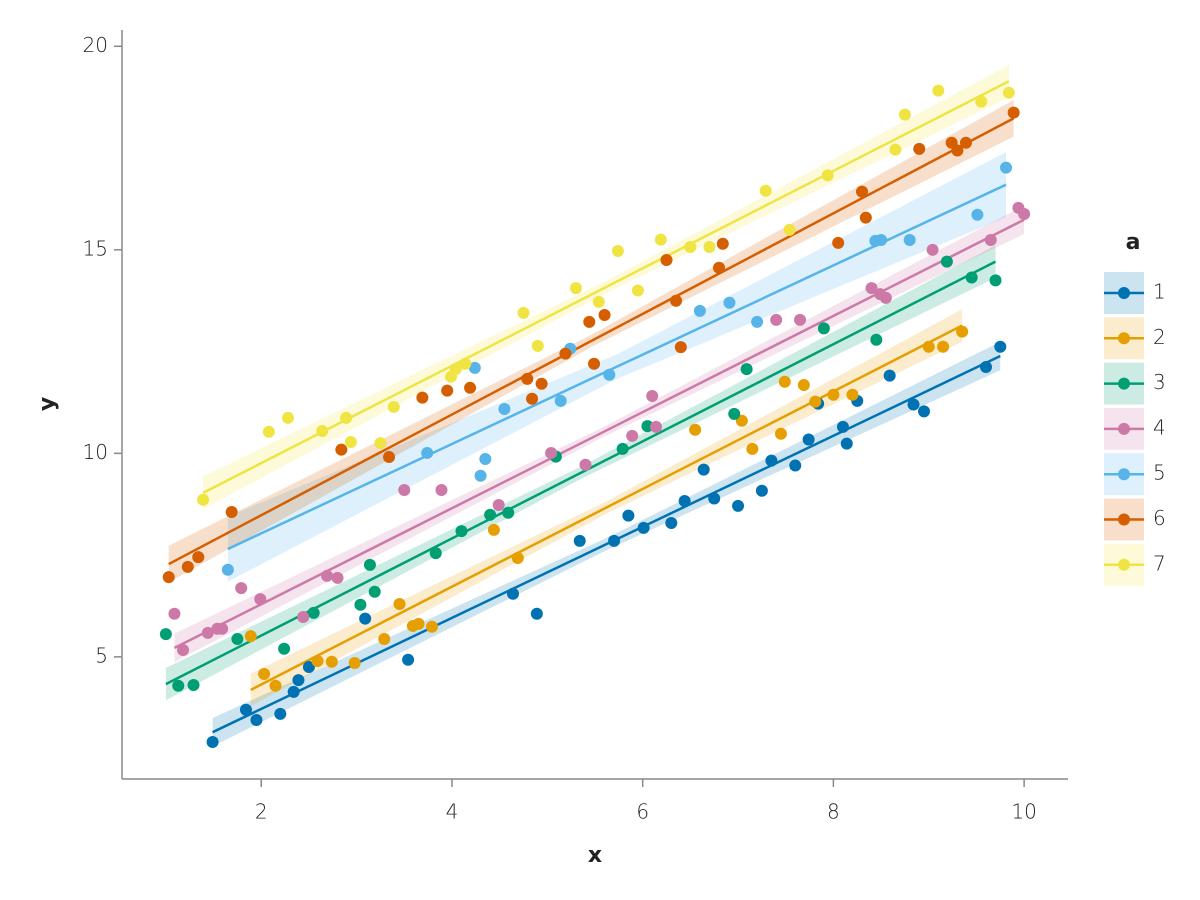 The image size is (1200, 900). Describe the element at coordinates (833, 812) in the screenshot. I see `x-tick-label: 8` at that location.